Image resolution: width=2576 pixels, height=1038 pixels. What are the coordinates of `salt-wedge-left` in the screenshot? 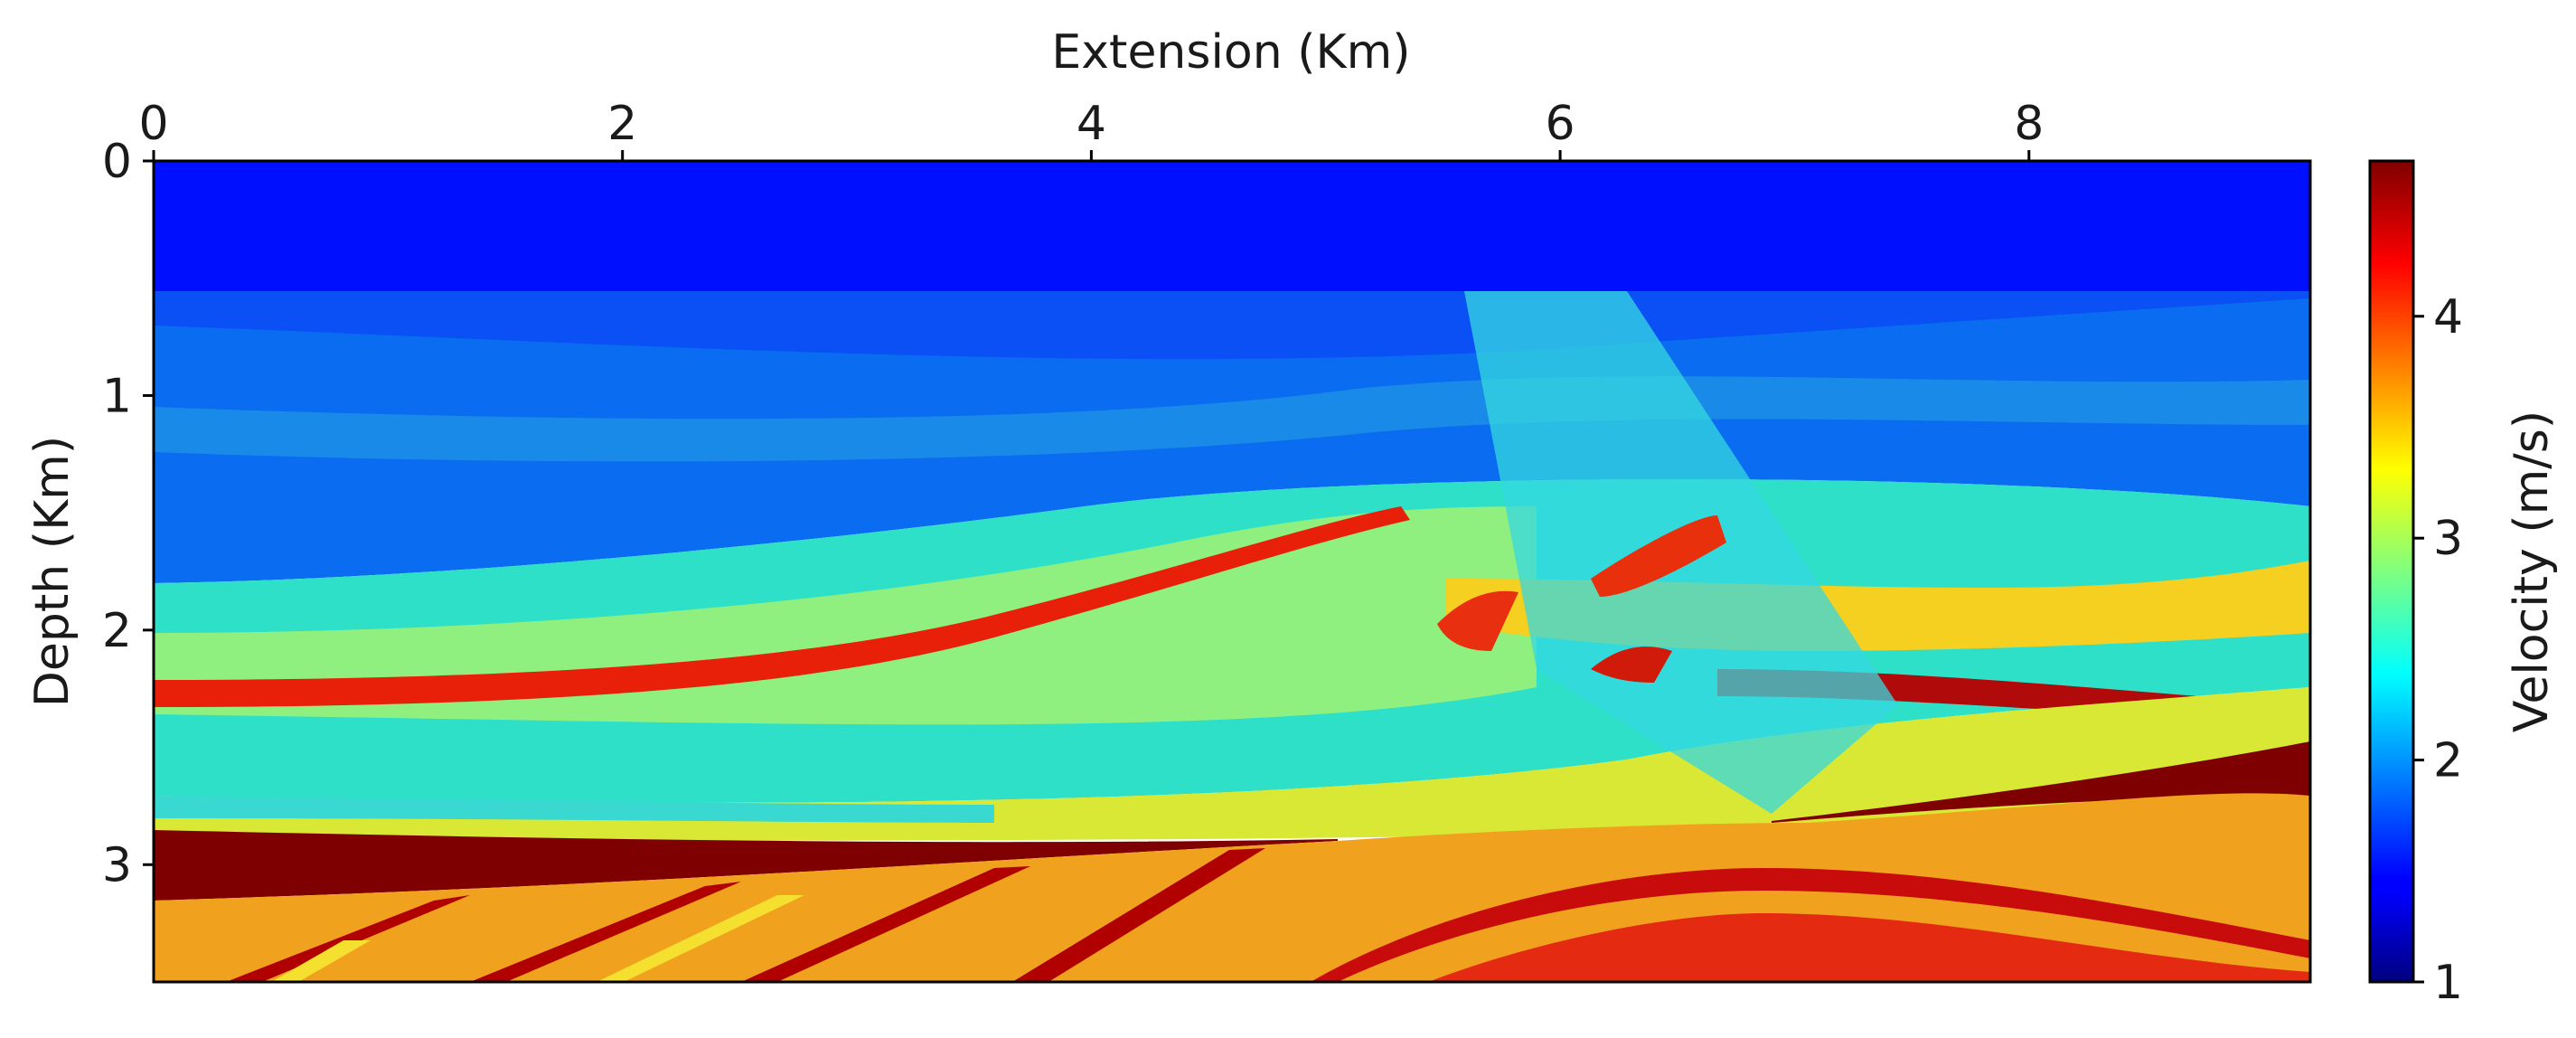 It's located at (746, 865).